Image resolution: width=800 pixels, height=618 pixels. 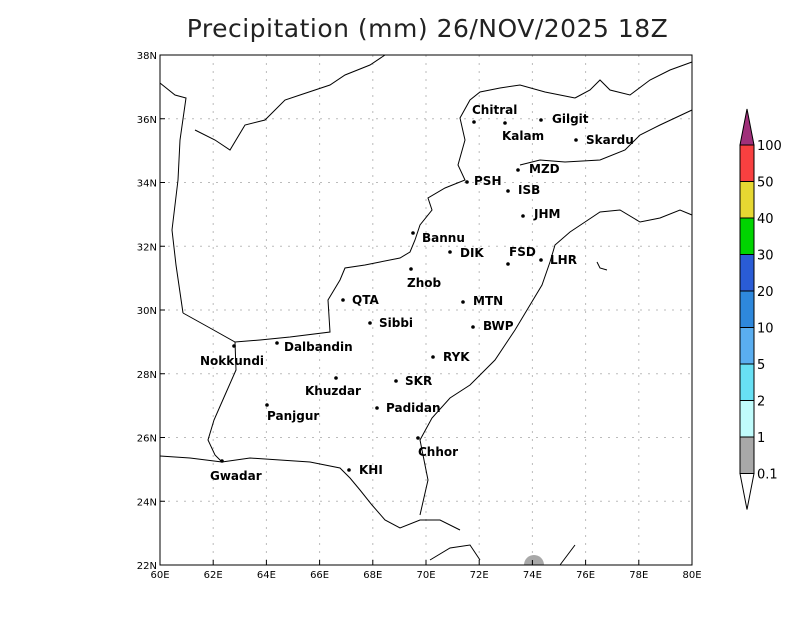 I want to click on city-bwp: BWP, so click(x=492, y=326).